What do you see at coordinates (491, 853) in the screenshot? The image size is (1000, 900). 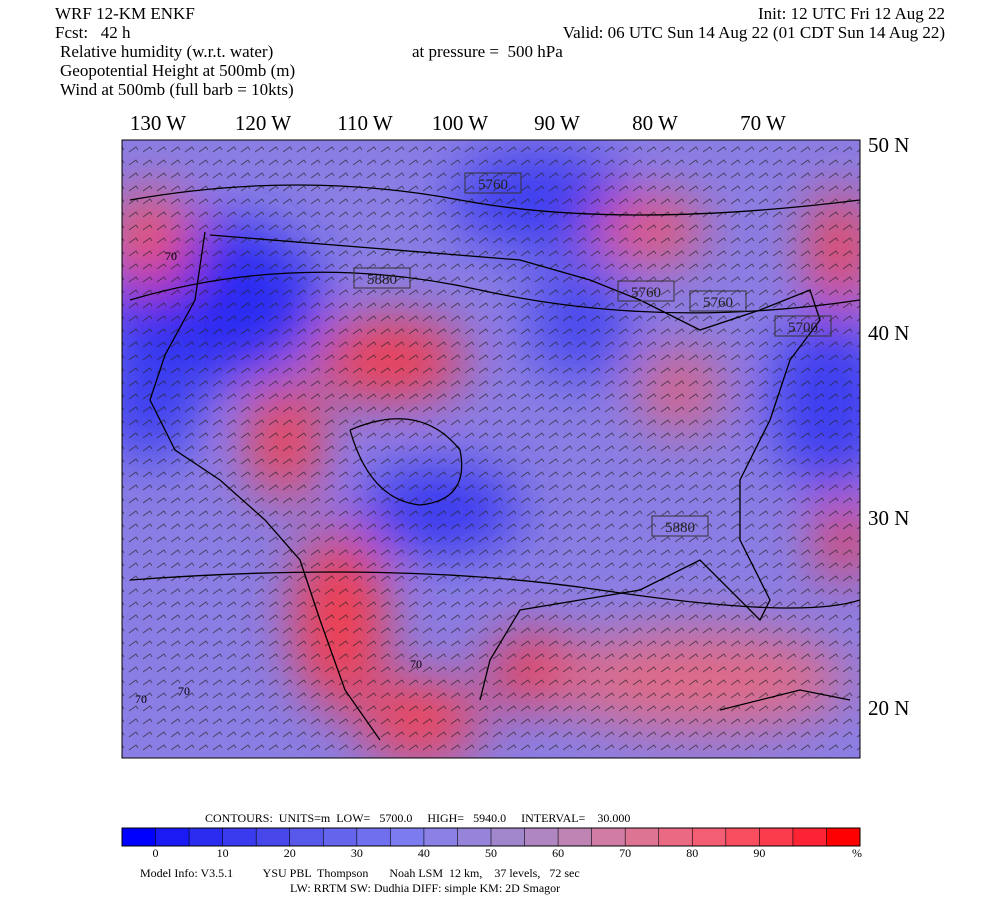 I see `colorbar-tick: 50` at bounding box center [491, 853].